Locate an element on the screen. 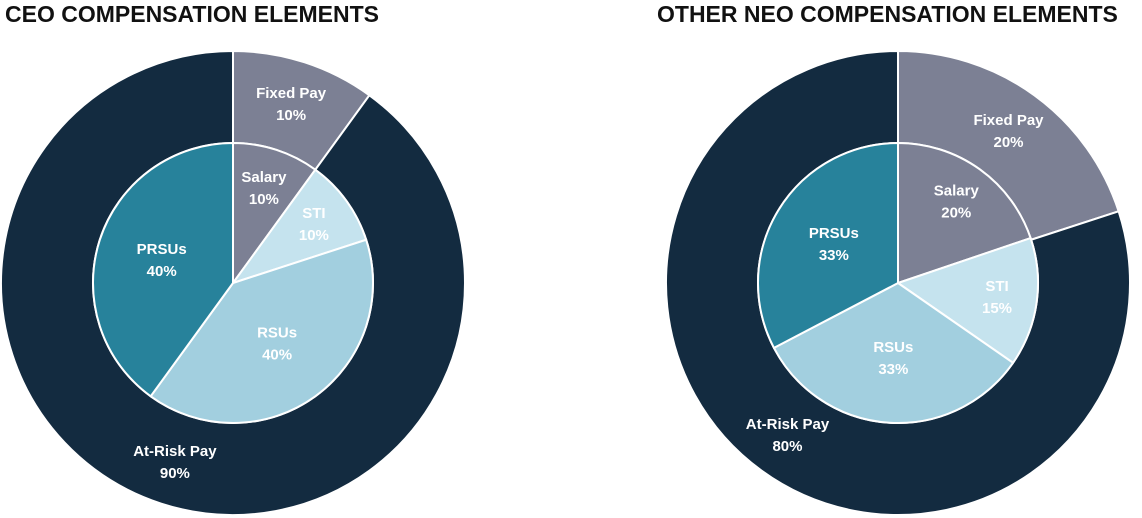  value-label: 15% is located at coordinates (997, 308).